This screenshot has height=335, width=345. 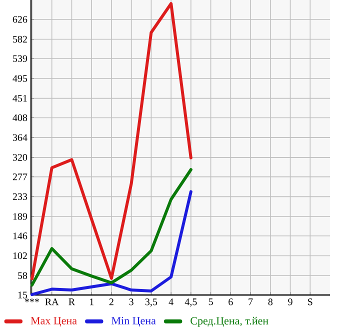 I want to click on y-tick-label: 364, so click(x=20, y=137).